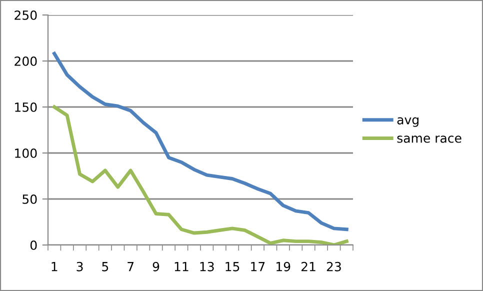  Describe the element at coordinates (283, 267) in the screenshot. I see `x-tick-label: 19` at that location.